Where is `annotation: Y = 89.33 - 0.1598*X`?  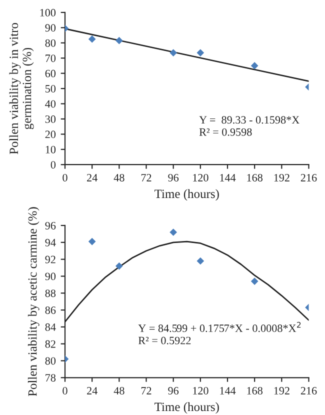
annotation: Y = 89.33 - 0.1598*X is located at coordinates (249, 120).